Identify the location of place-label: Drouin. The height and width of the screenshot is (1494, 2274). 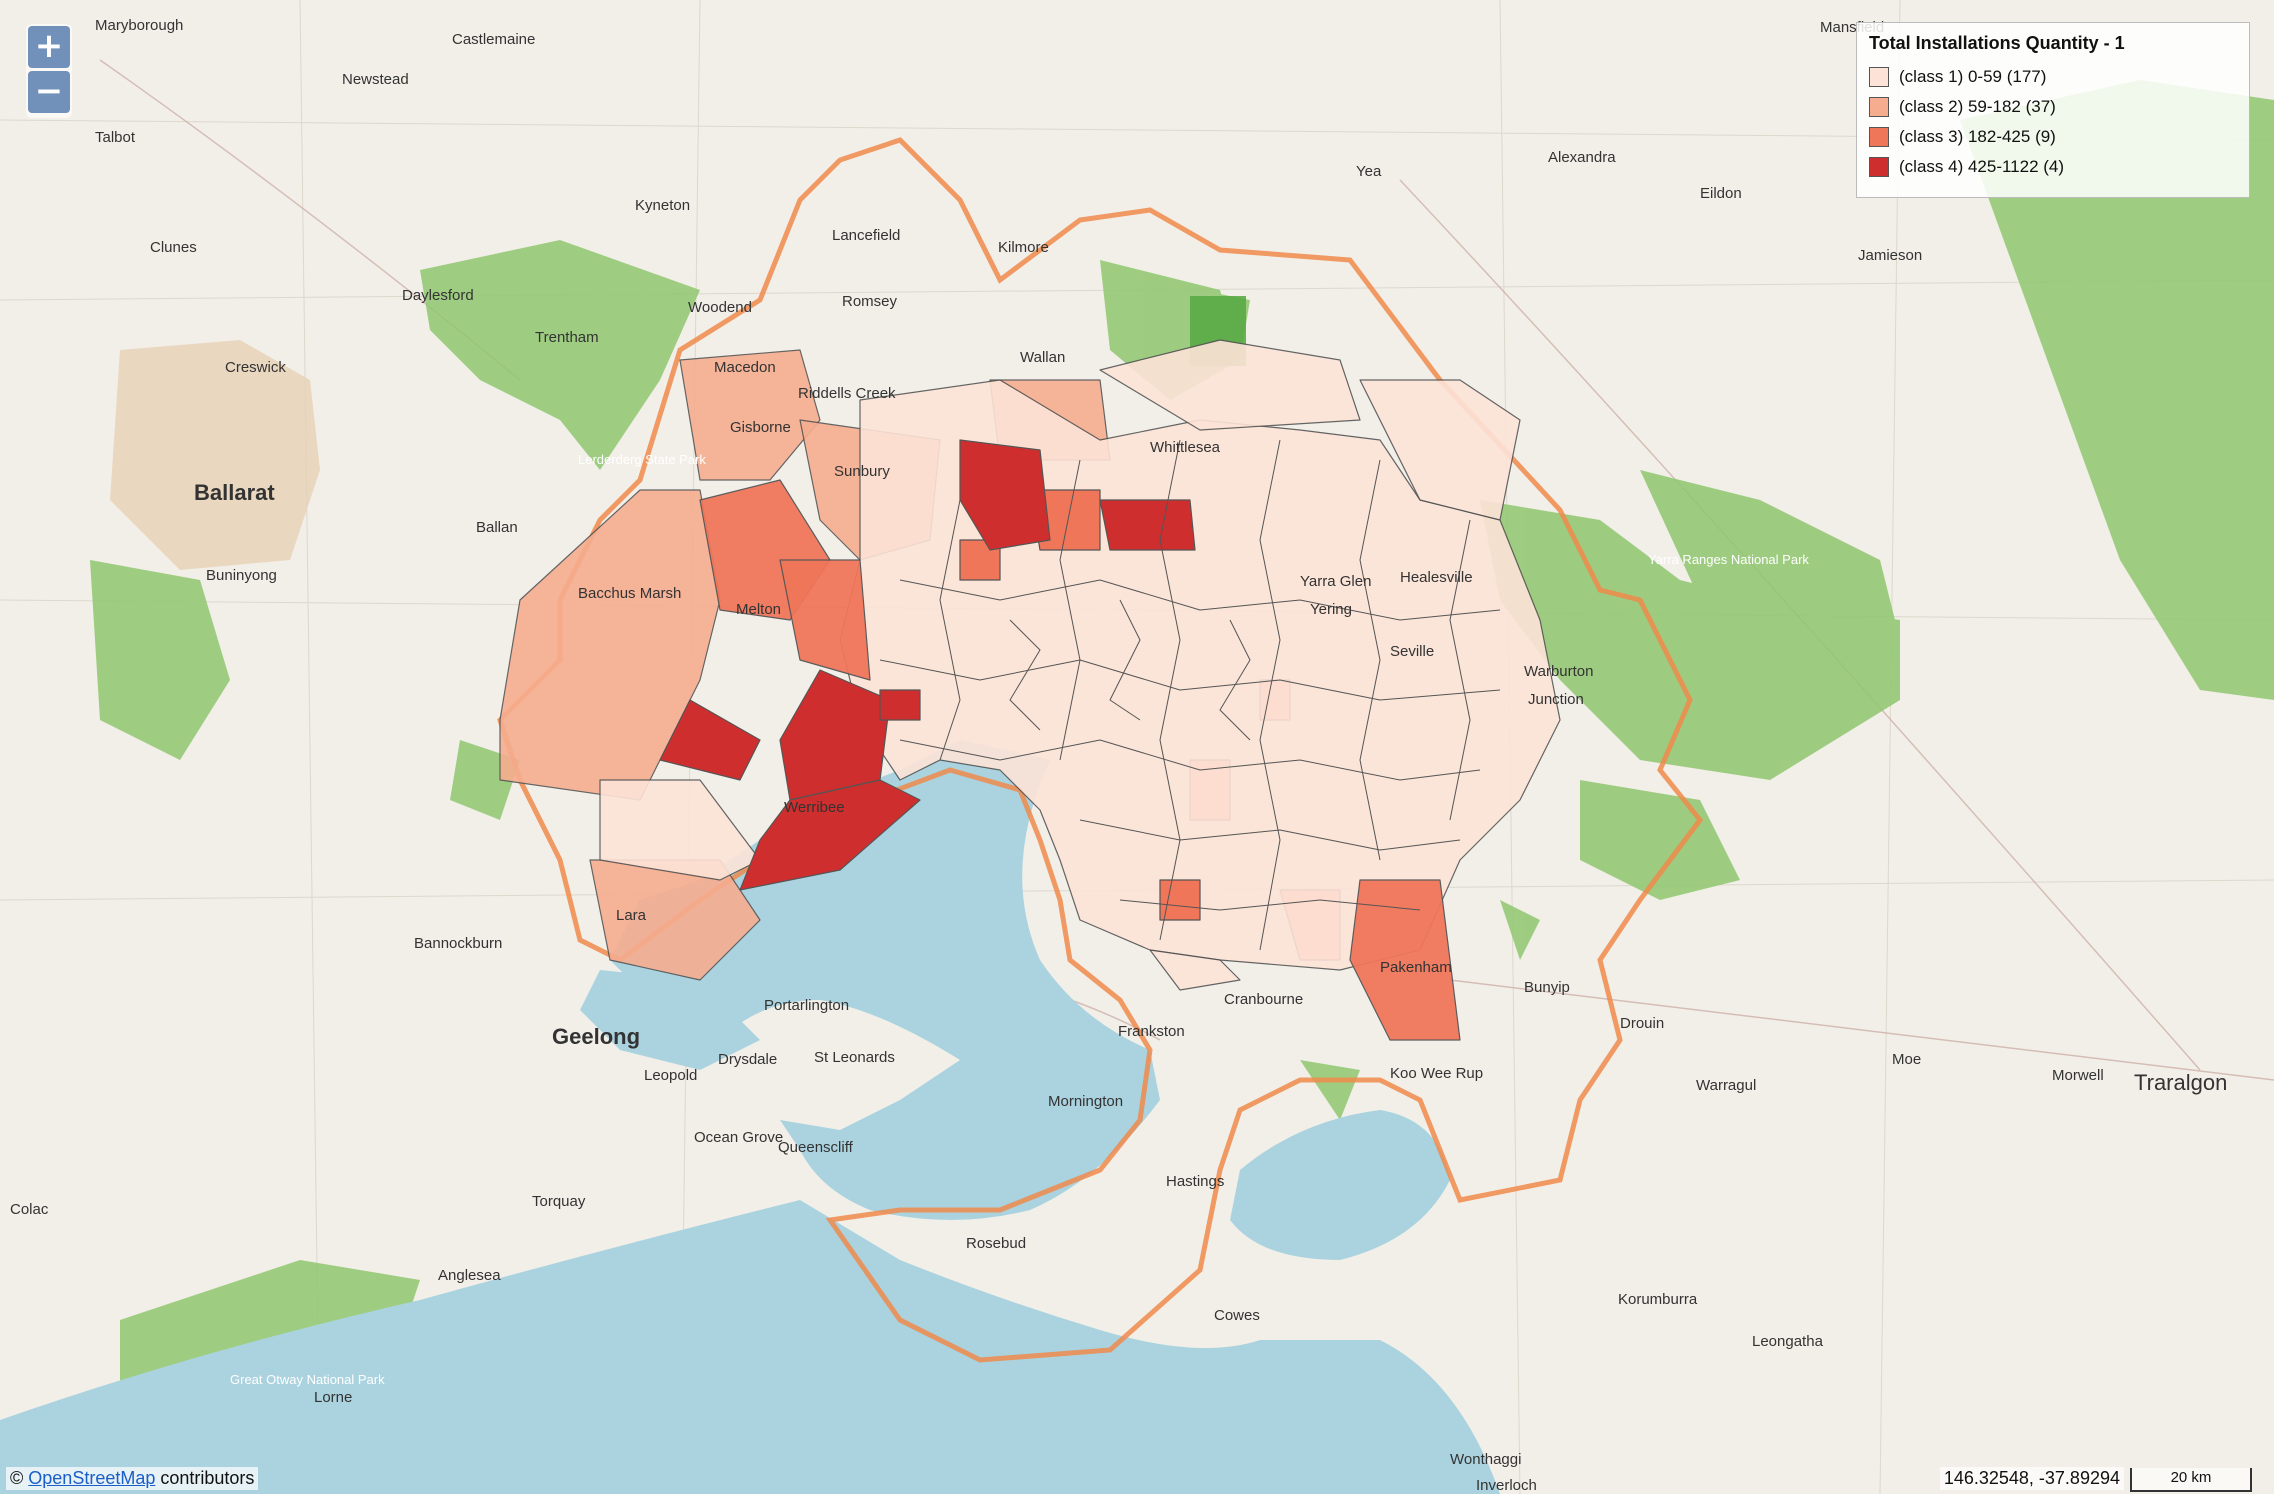
(1642, 1023).